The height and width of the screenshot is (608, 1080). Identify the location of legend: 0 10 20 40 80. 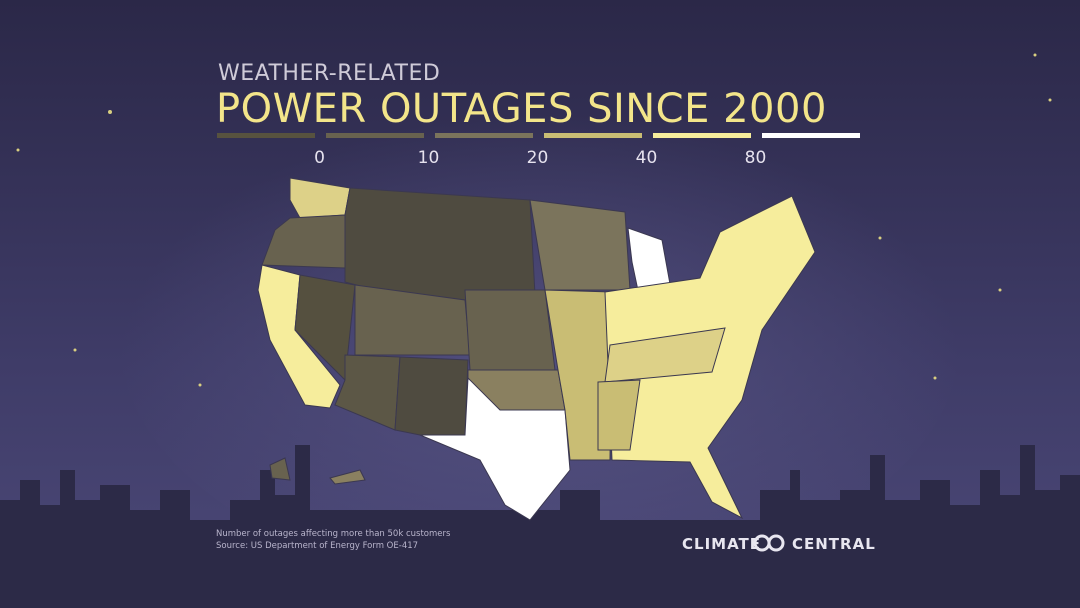
(538, 150).